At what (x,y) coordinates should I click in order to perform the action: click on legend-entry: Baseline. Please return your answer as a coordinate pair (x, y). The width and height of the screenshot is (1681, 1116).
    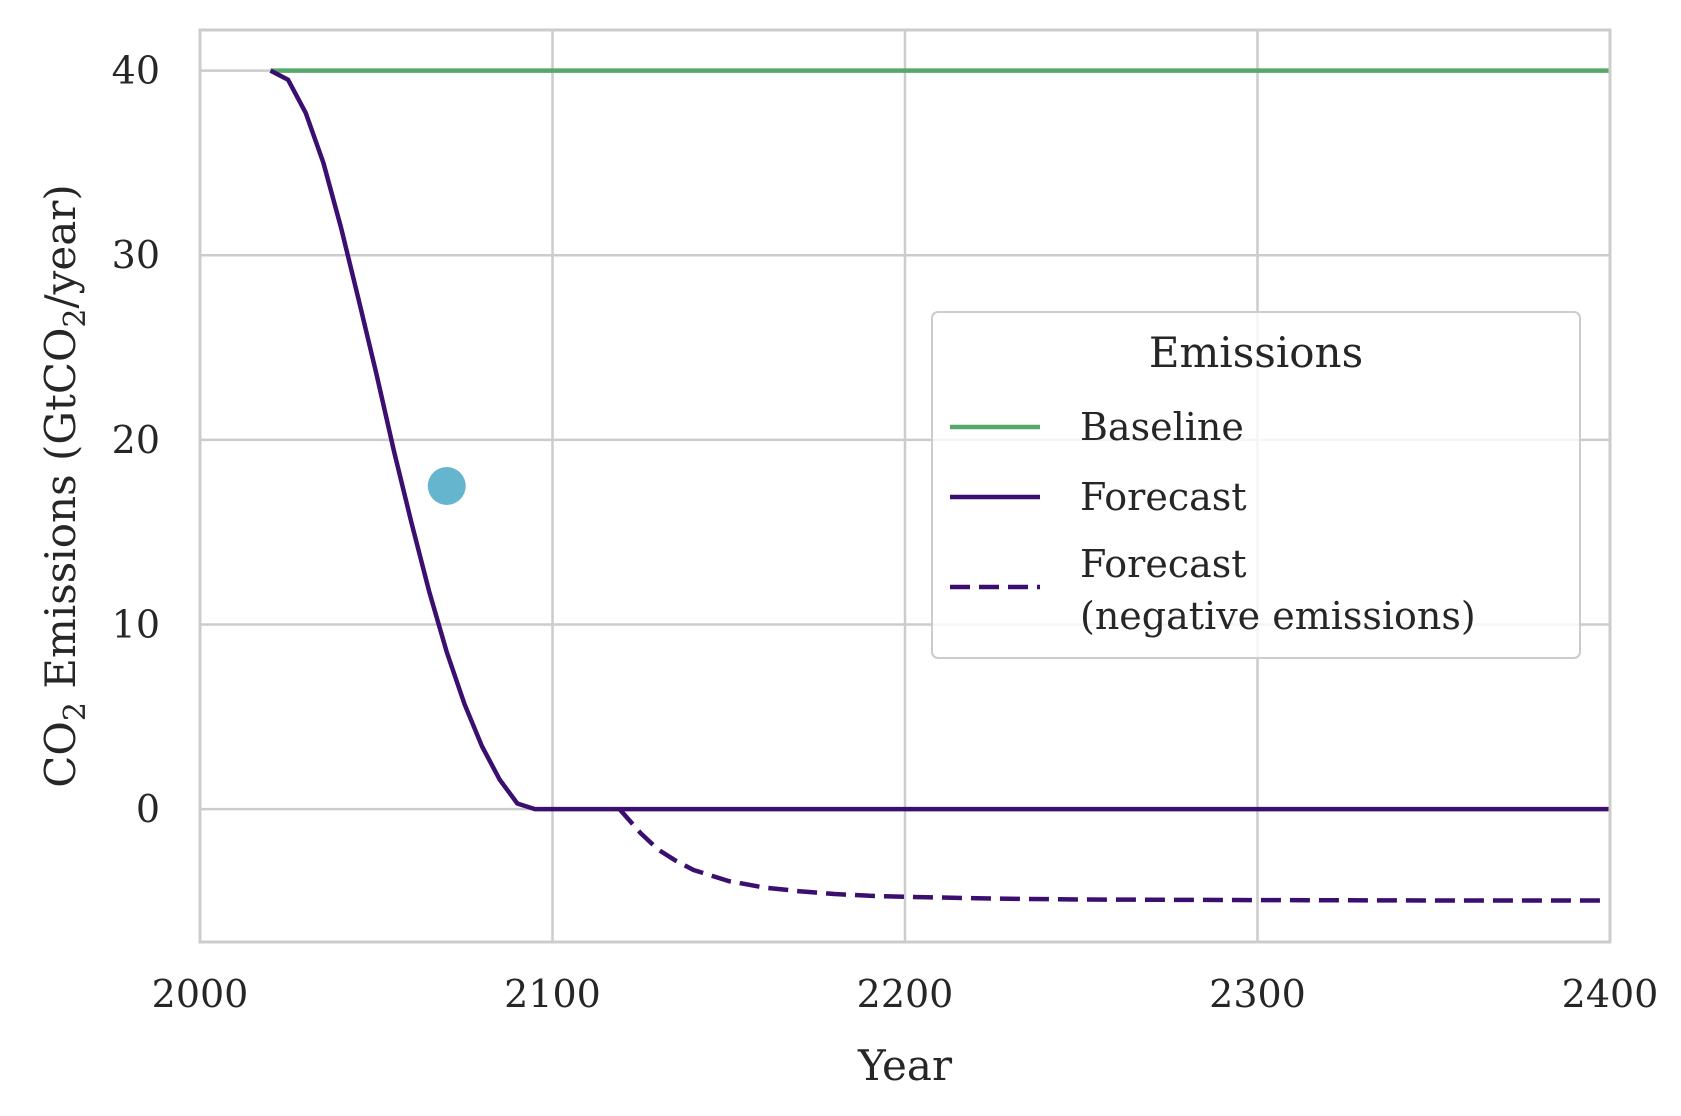
    Looking at the image, I should click on (1097, 427).